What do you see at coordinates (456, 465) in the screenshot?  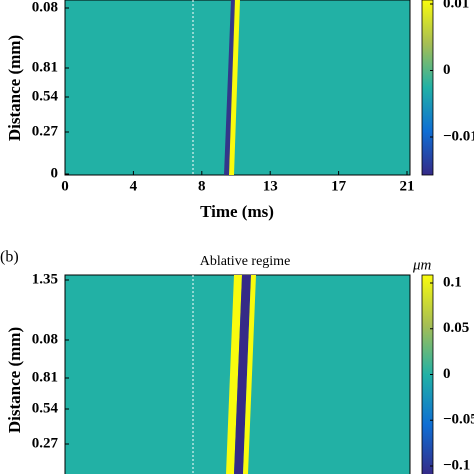 I see `colorbar-tick-label: −0.1` at bounding box center [456, 465].